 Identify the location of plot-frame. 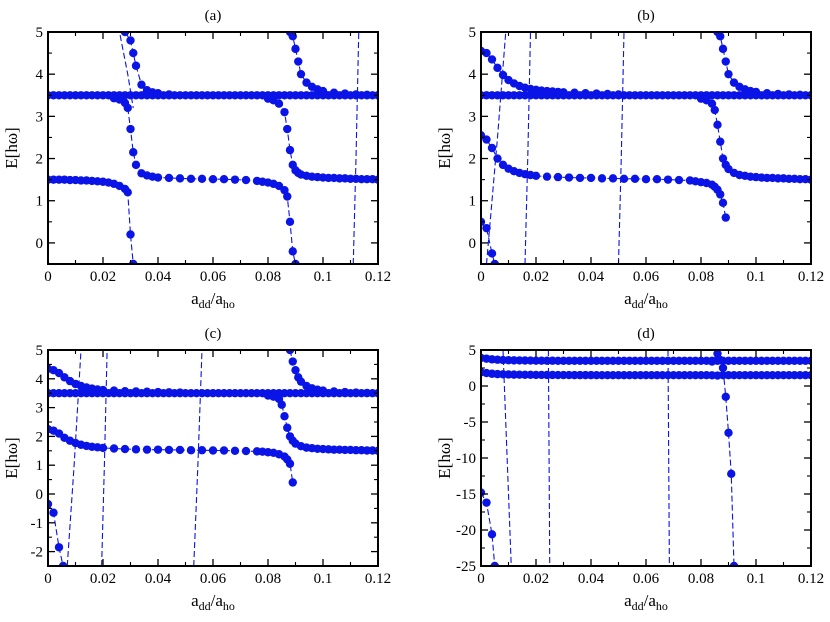
(213, 458).